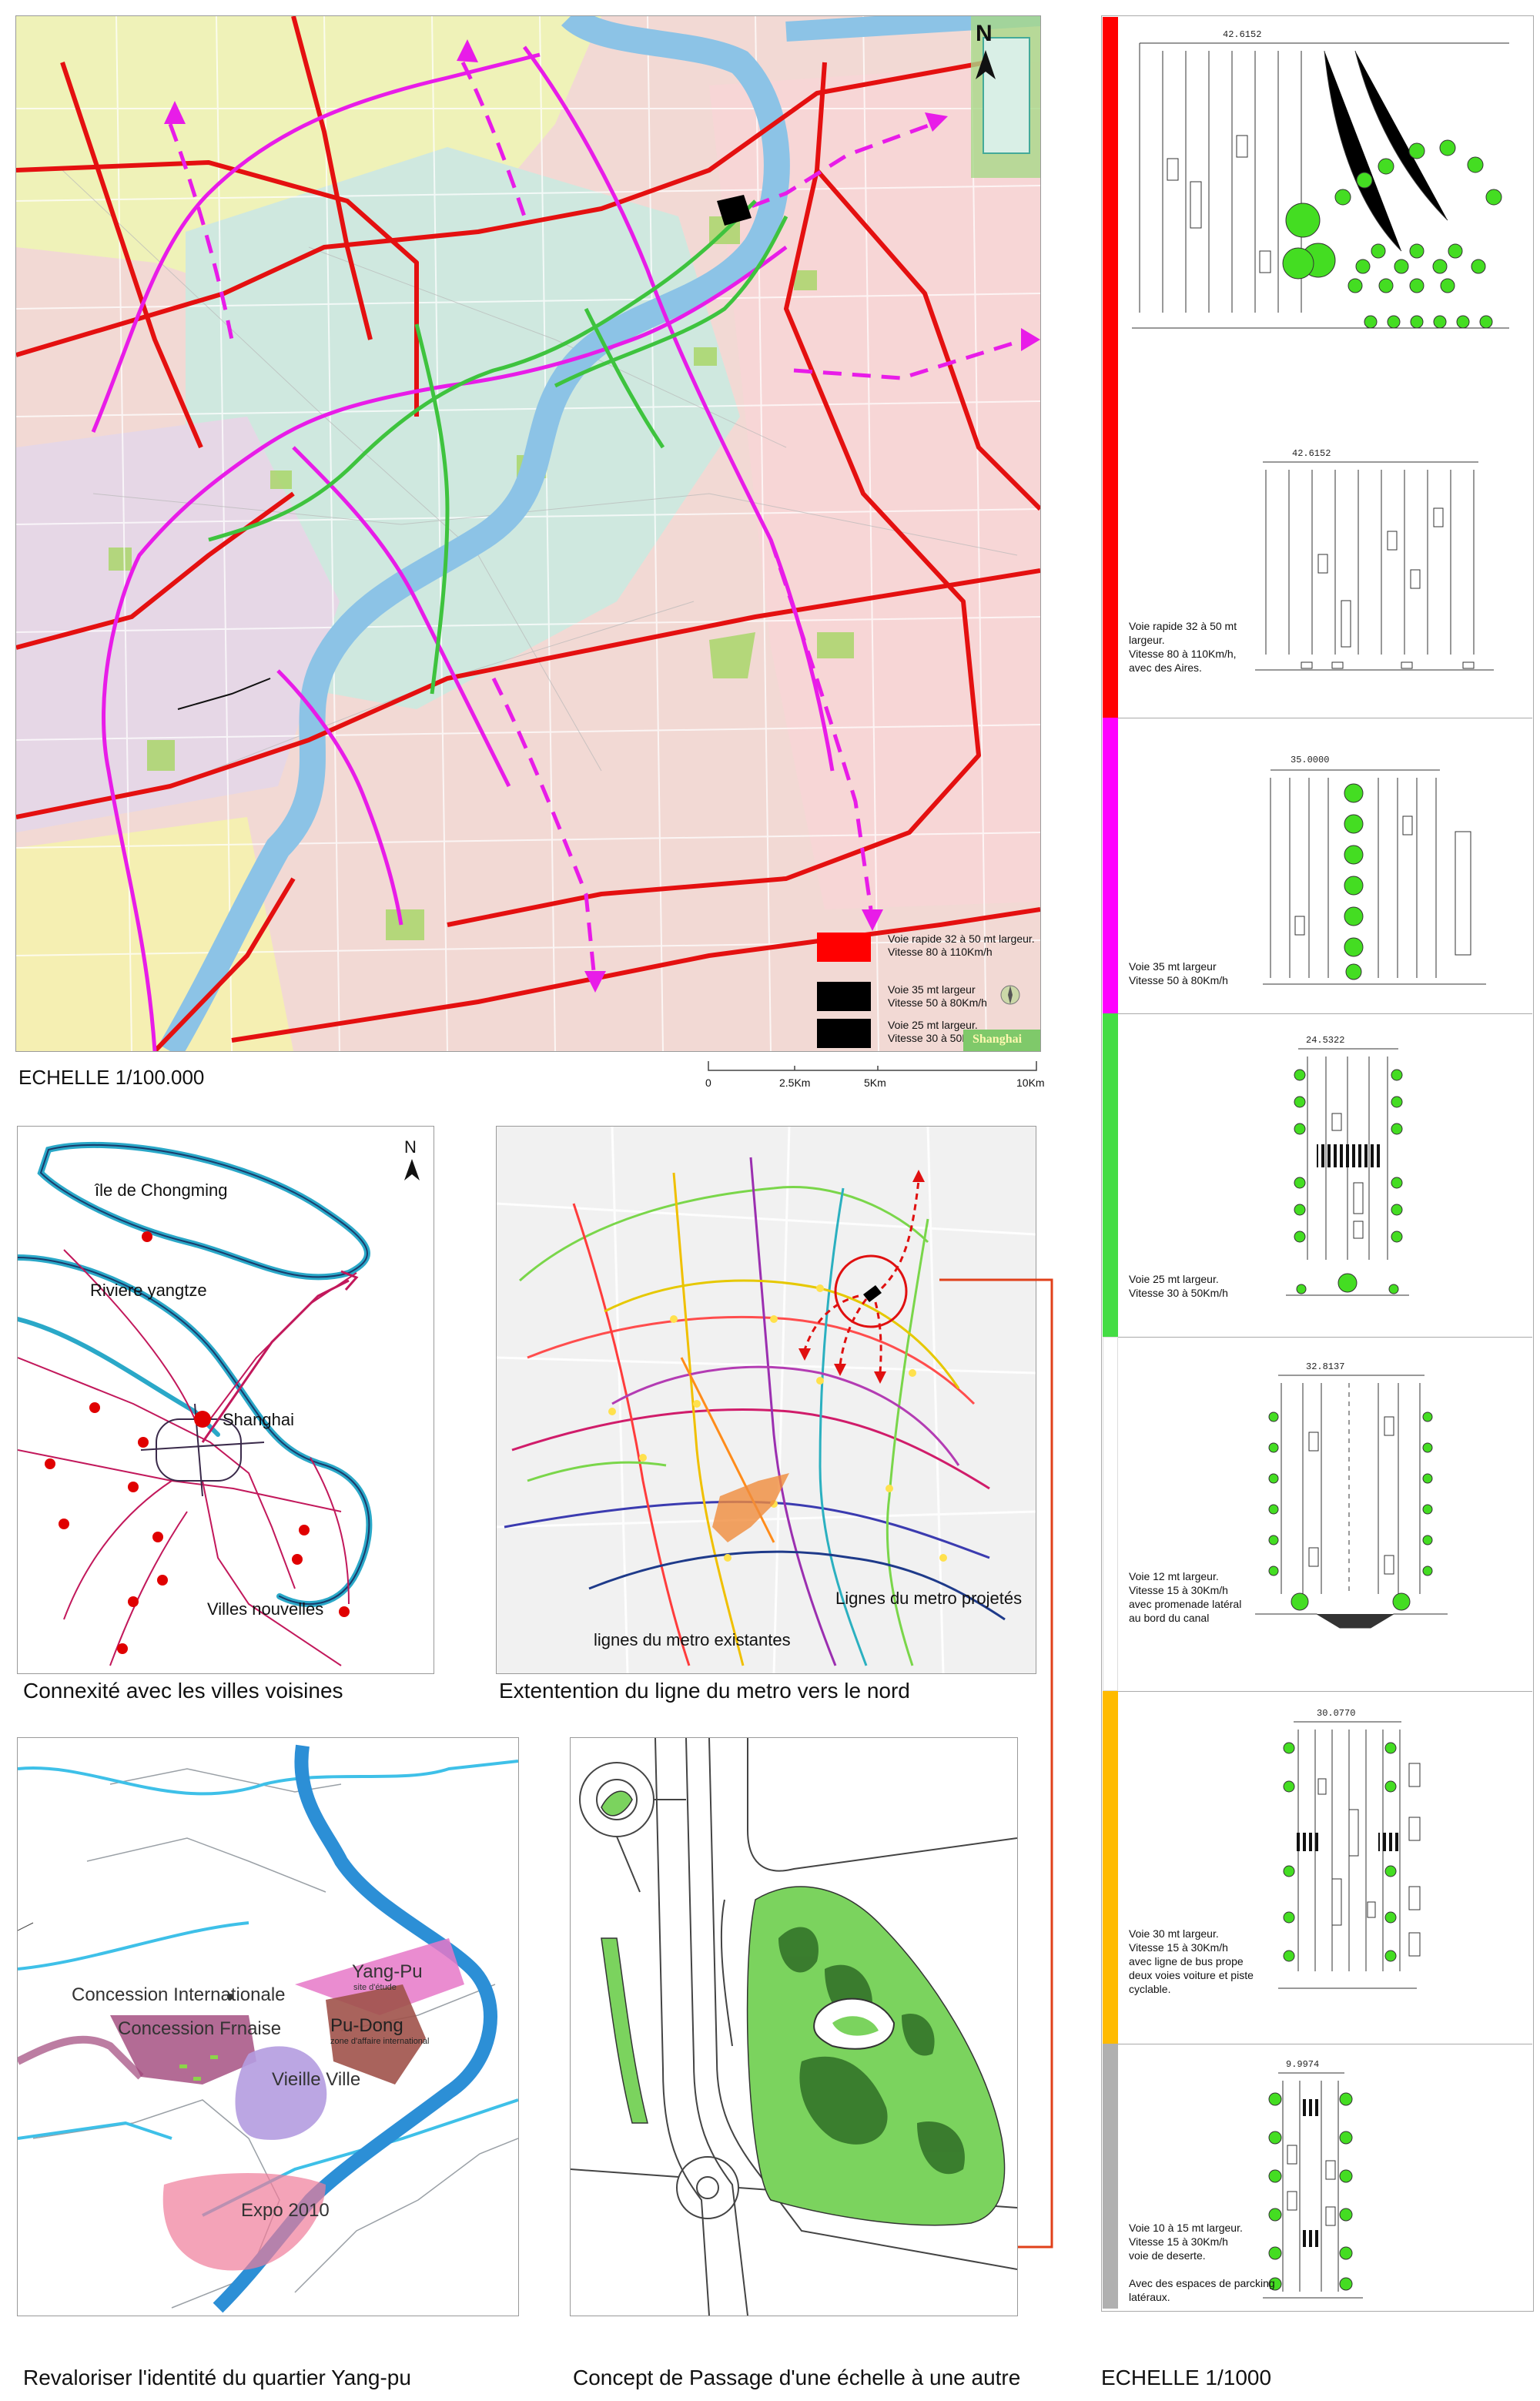 Image resolution: width=1540 pixels, height=2401 pixels. Describe the element at coordinates (1173, 967) in the screenshot. I see `text-line: Voie 35 mt largeur` at that location.